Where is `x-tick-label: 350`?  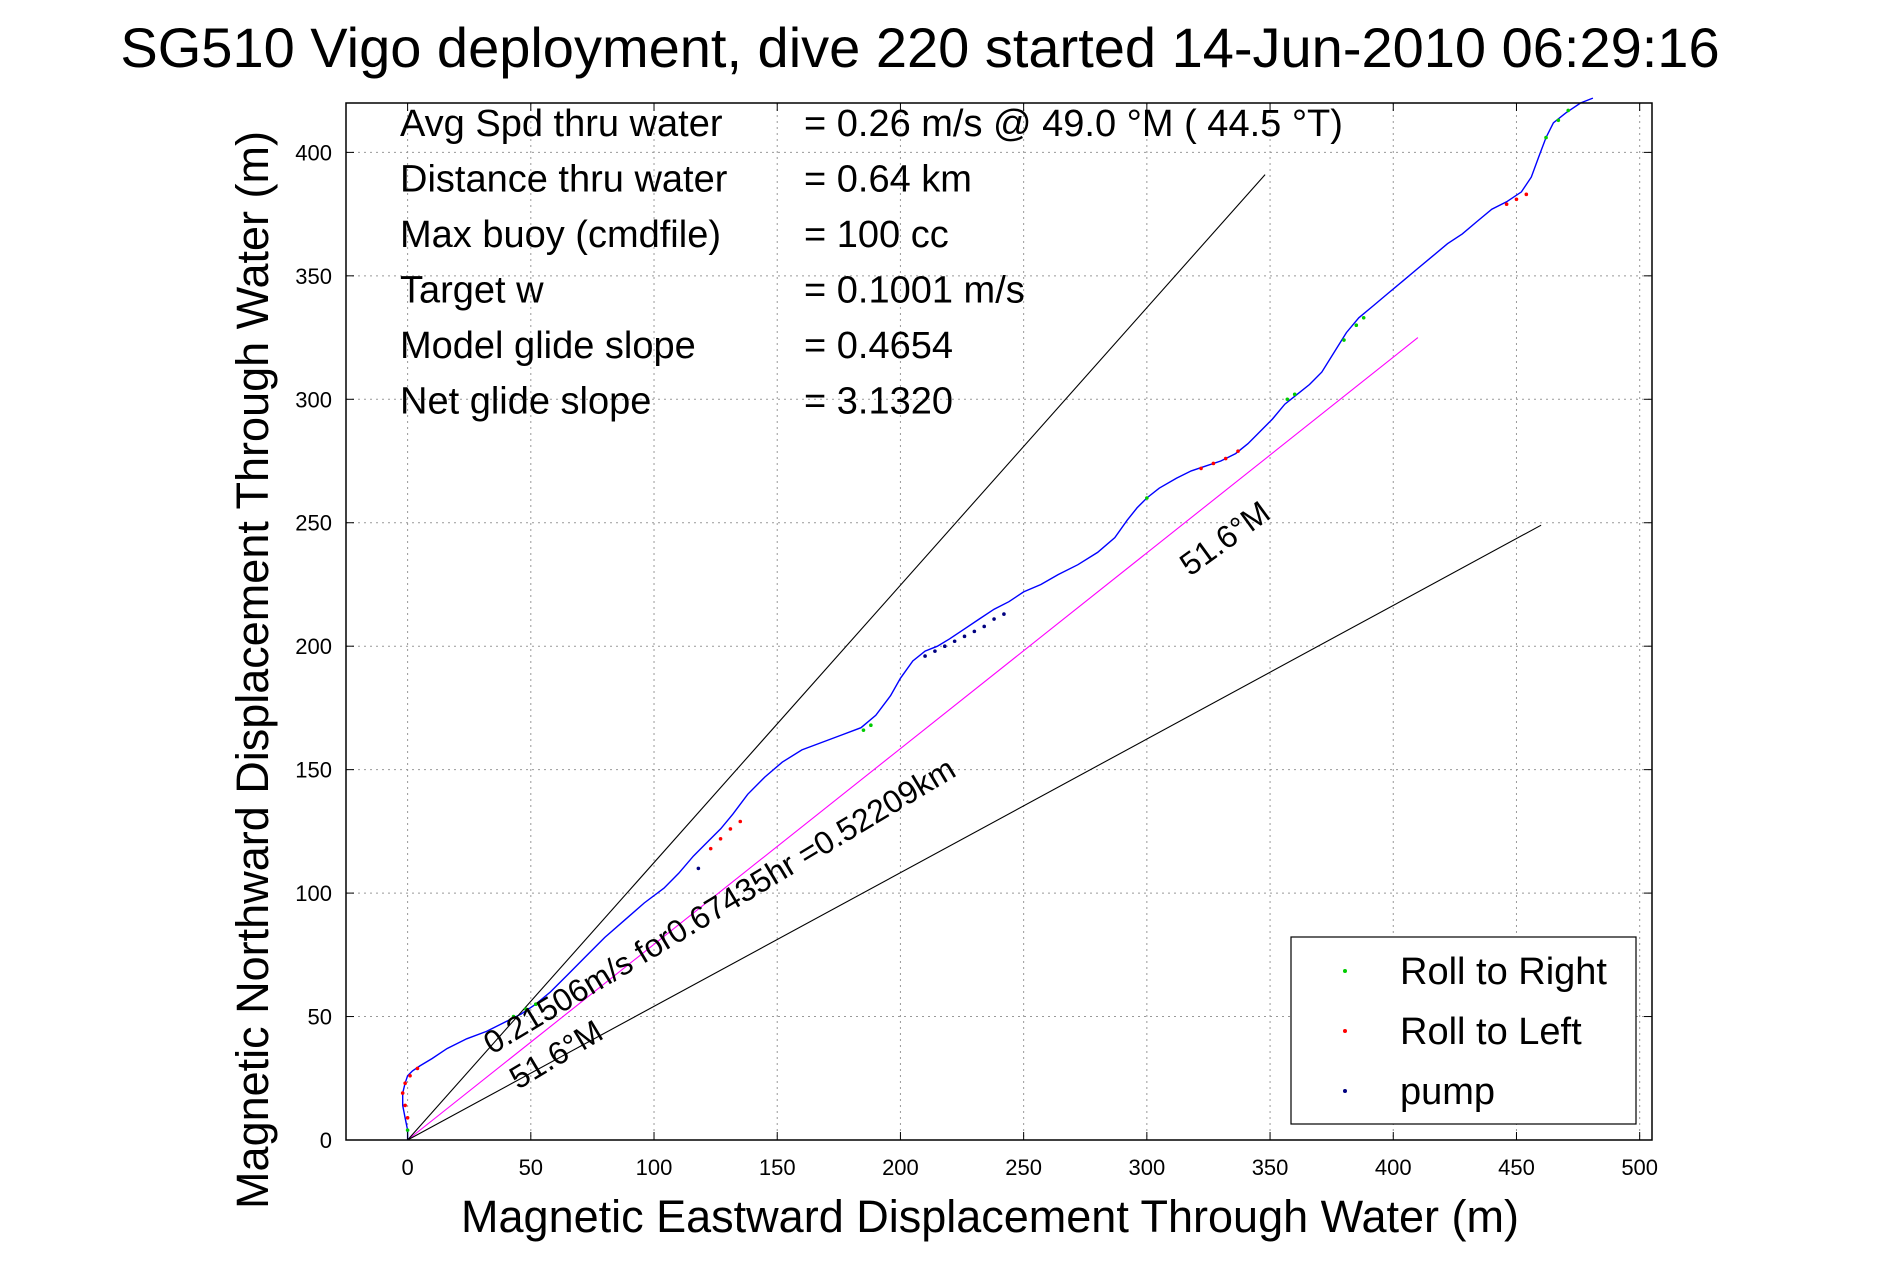
x-tick-label: 350 is located at coordinates (1270, 1167).